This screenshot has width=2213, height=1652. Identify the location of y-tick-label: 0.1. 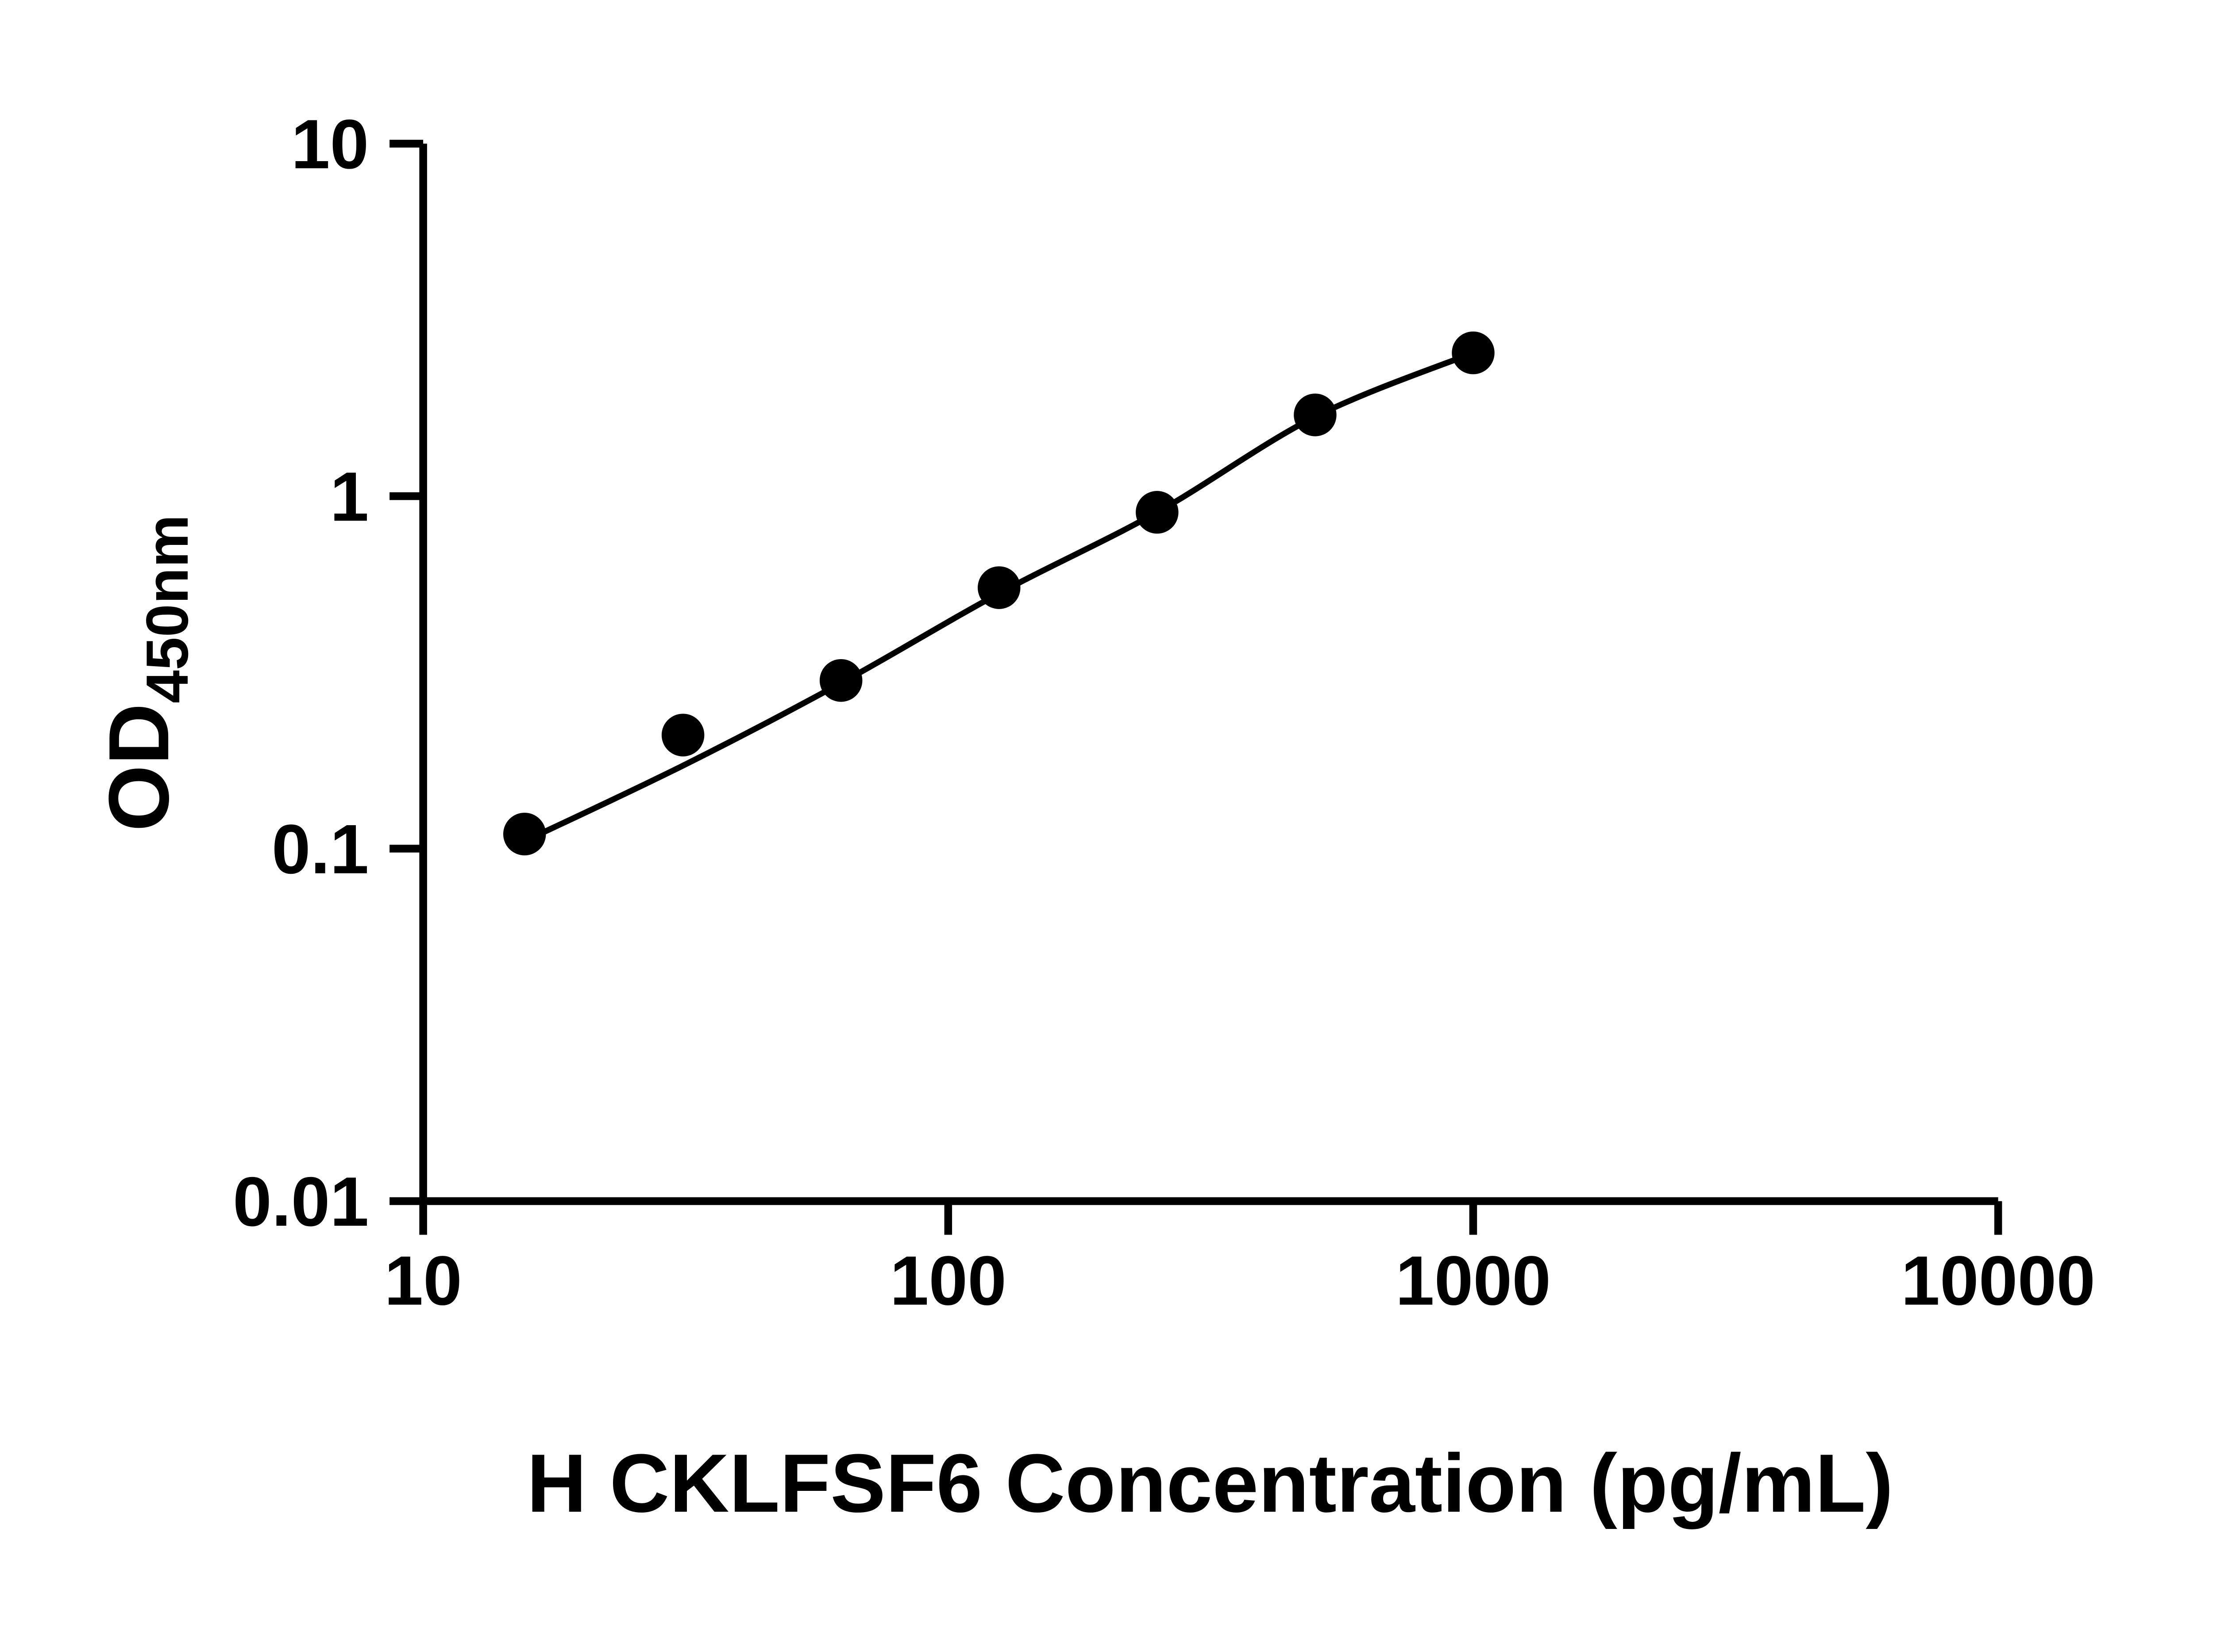
(320, 849).